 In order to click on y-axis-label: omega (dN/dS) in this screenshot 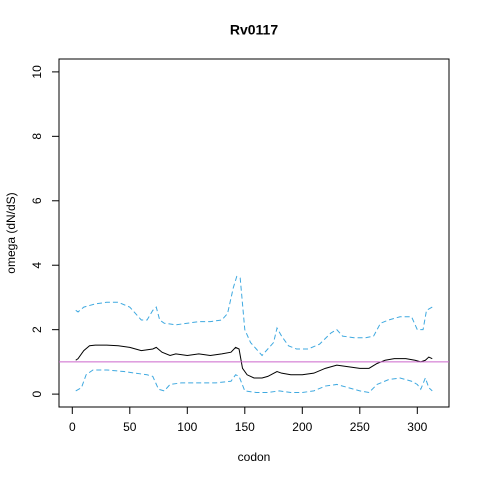, I will do `click(11, 232)`.